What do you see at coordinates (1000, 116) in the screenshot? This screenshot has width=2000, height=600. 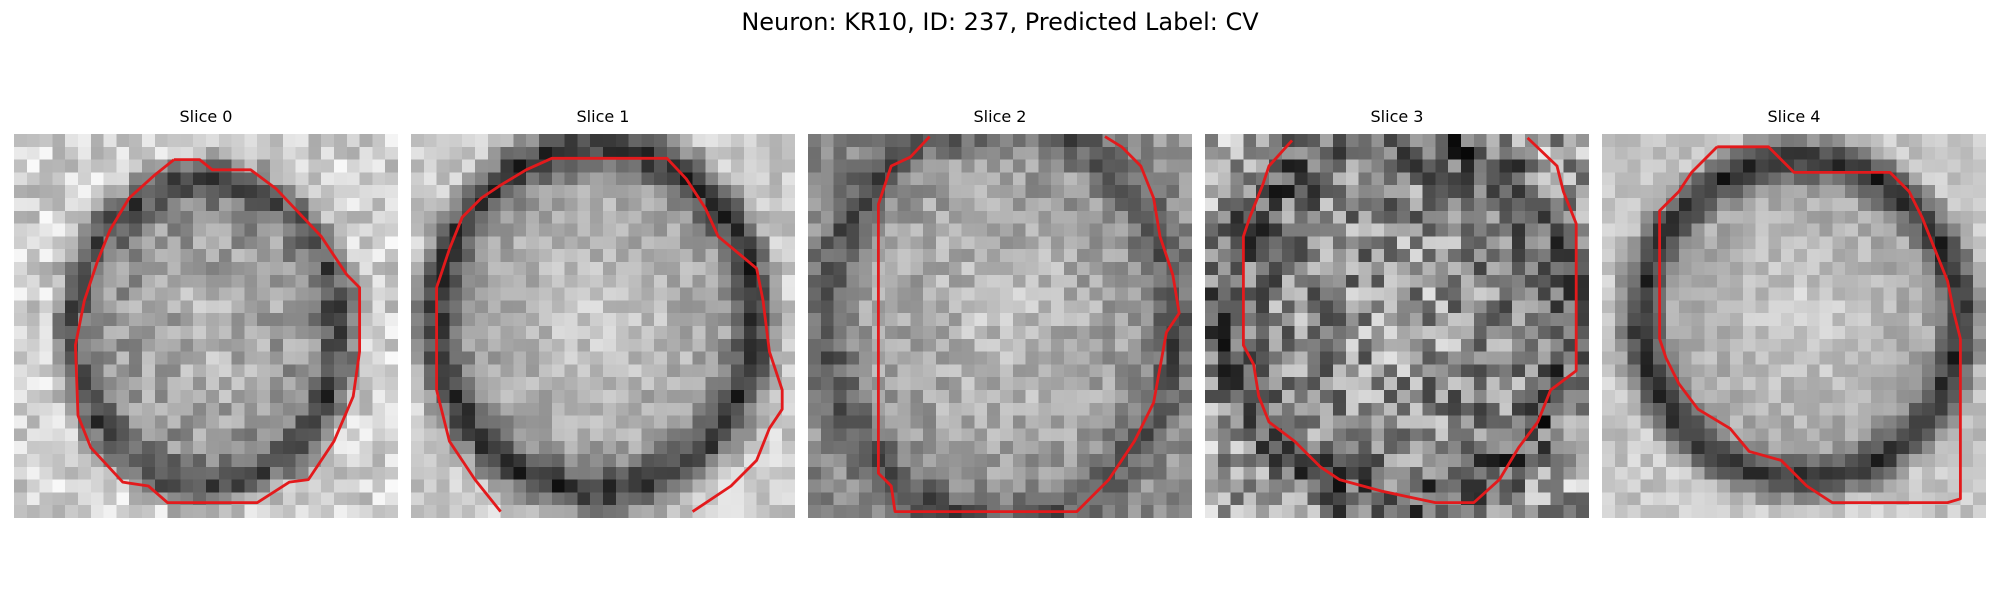 I see `slice-title-2: Slice 2` at bounding box center [1000, 116].